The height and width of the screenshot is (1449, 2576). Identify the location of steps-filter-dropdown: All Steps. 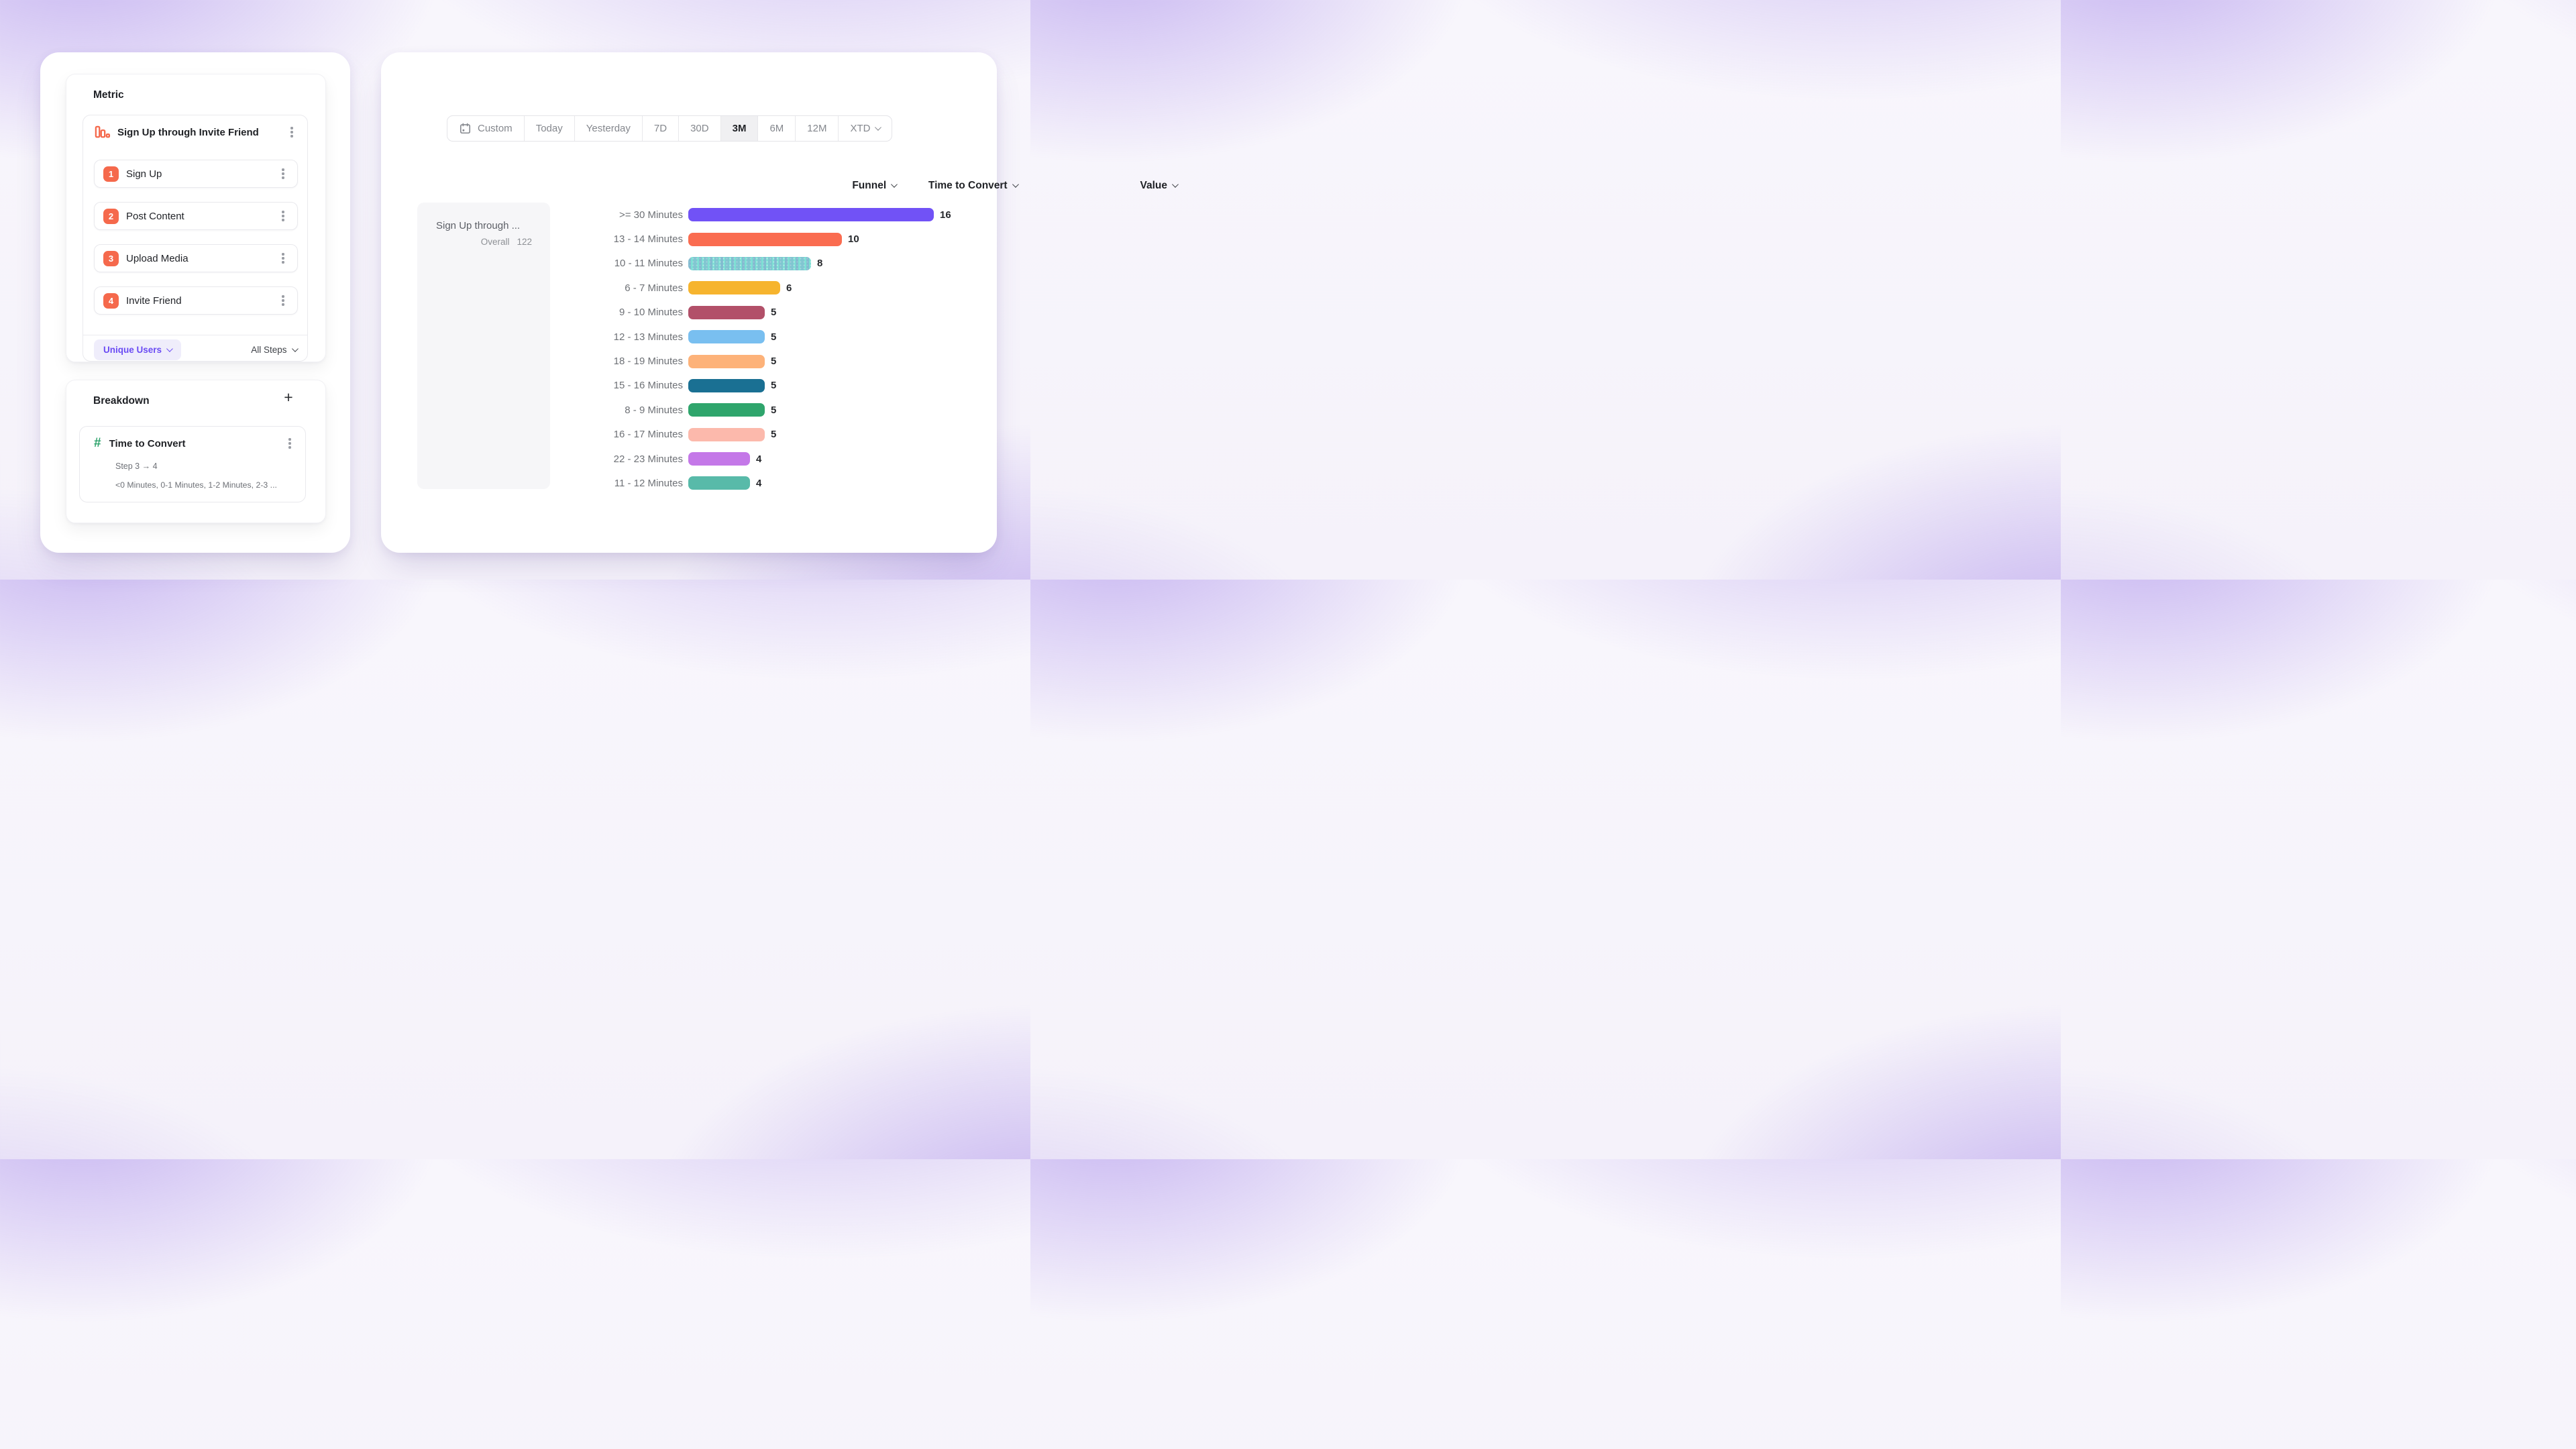
(275, 349).